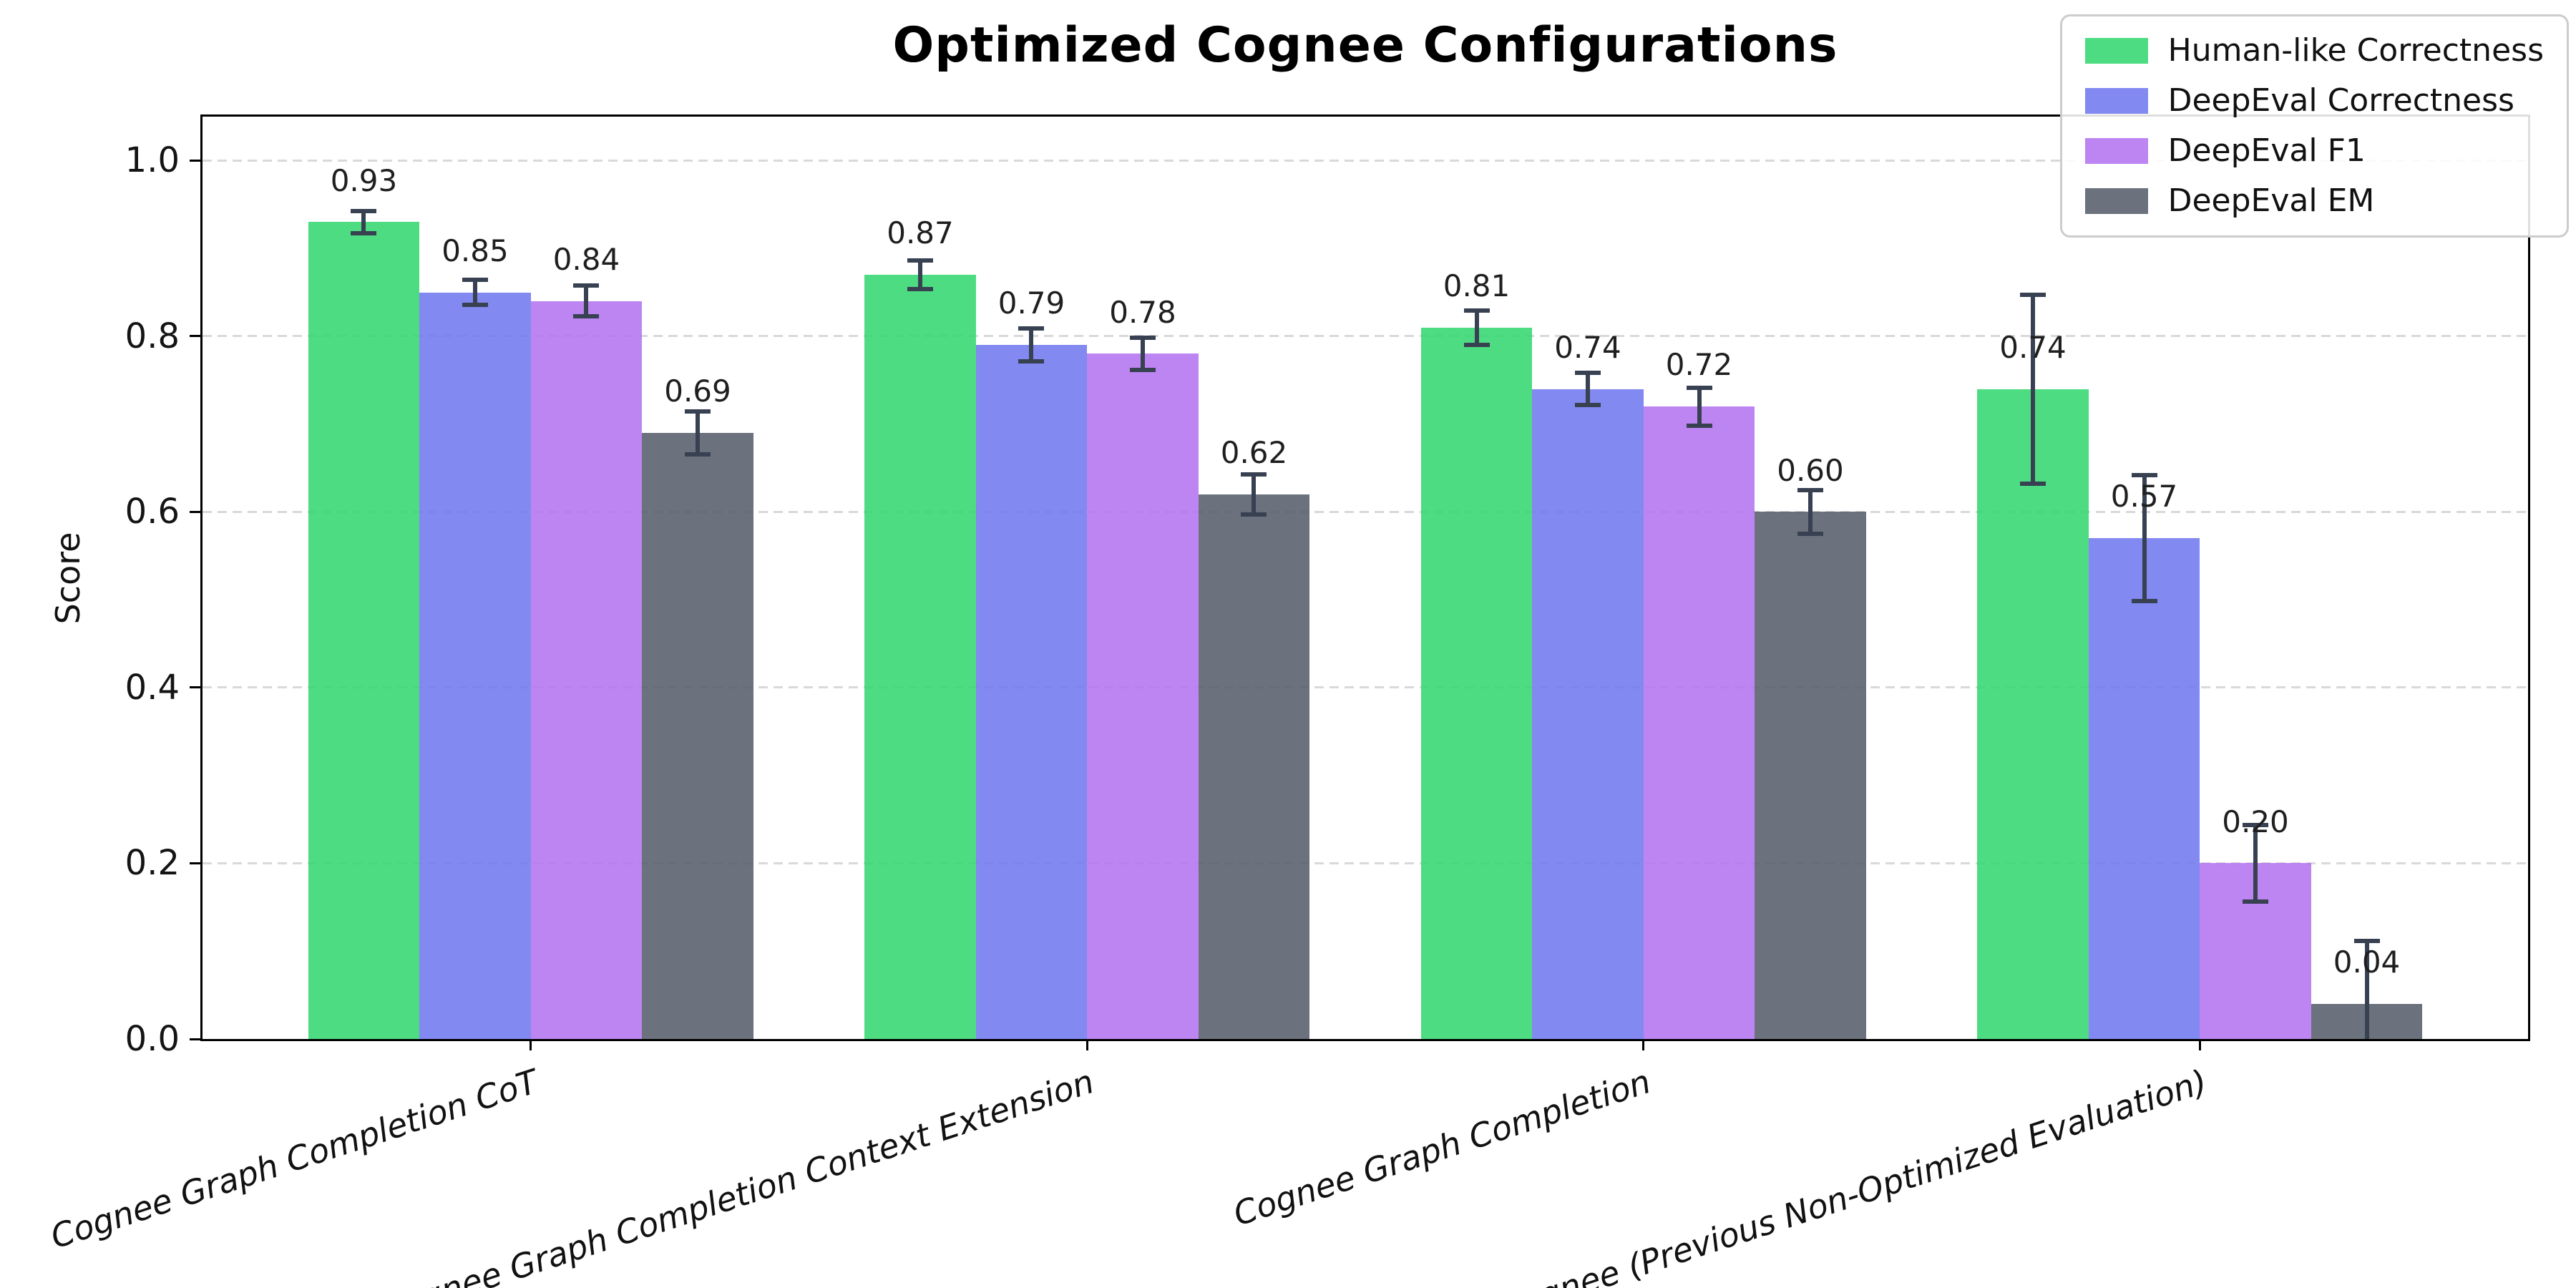 This screenshot has height=1288, width=2576. What do you see at coordinates (152, 160) in the screenshot?
I see `y-tick-label: 1.0` at bounding box center [152, 160].